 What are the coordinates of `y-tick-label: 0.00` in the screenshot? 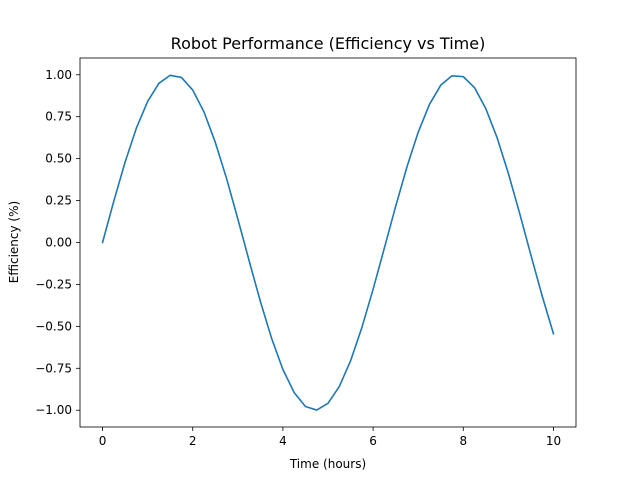 It's located at (58, 243).